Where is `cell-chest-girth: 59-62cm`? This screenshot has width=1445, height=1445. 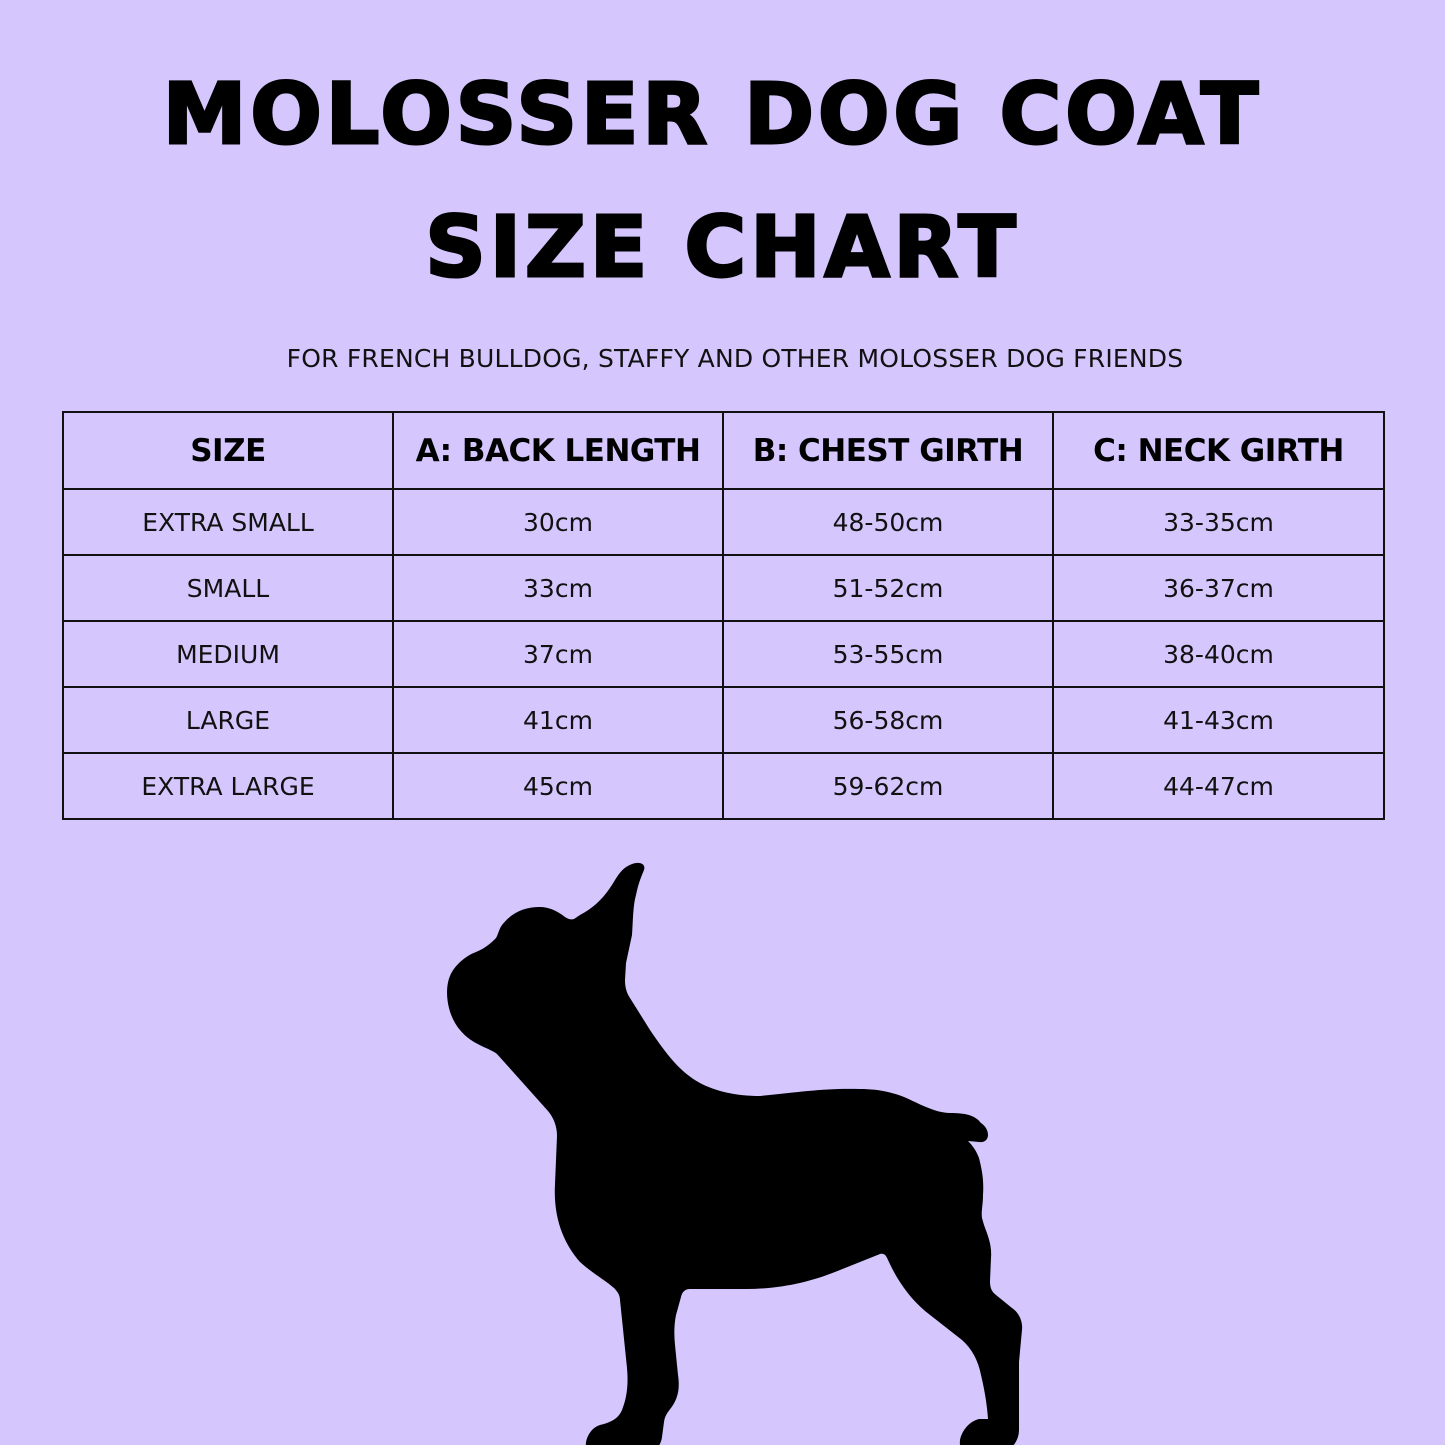
cell-chest-girth: 59-62cm is located at coordinates (888, 786).